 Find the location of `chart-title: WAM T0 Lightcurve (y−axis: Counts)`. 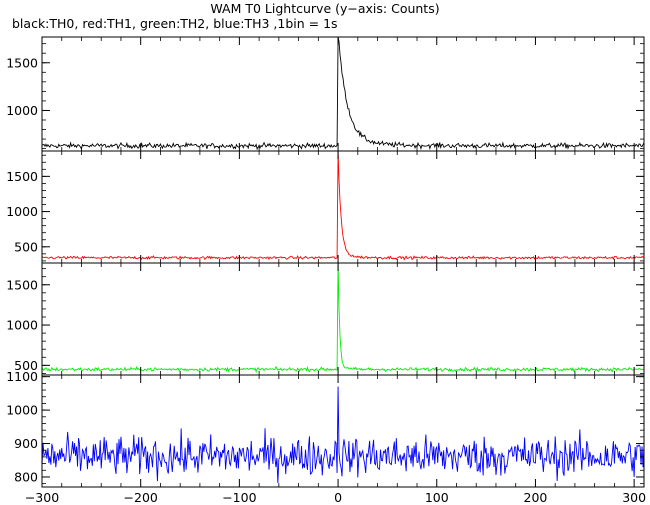

chart-title: WAM T0 Lightcurve (y−axis: Counts) is located at coordinates (325, 8).